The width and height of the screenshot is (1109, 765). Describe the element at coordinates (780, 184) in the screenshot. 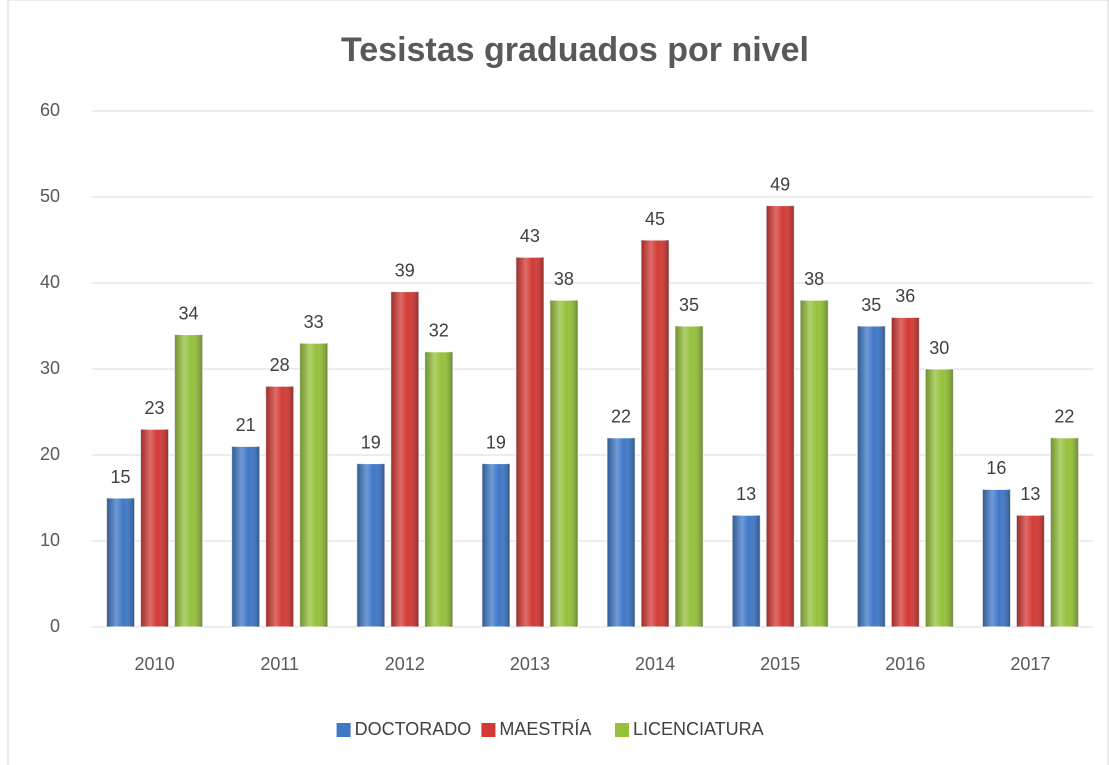

I see `data-label: 49` at that location.